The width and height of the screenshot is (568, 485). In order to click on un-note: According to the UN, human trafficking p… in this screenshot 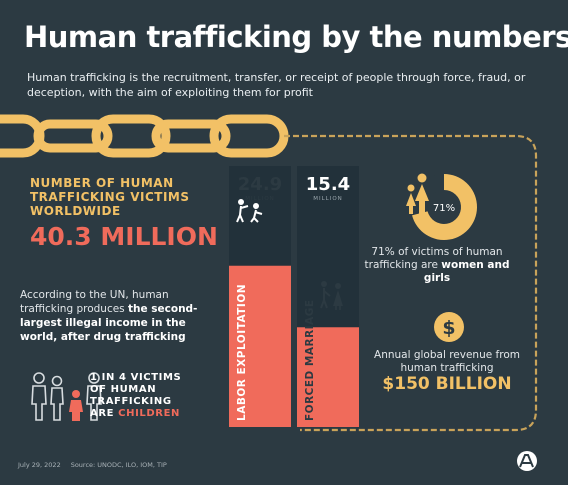, I will do `click(110, 316)`.